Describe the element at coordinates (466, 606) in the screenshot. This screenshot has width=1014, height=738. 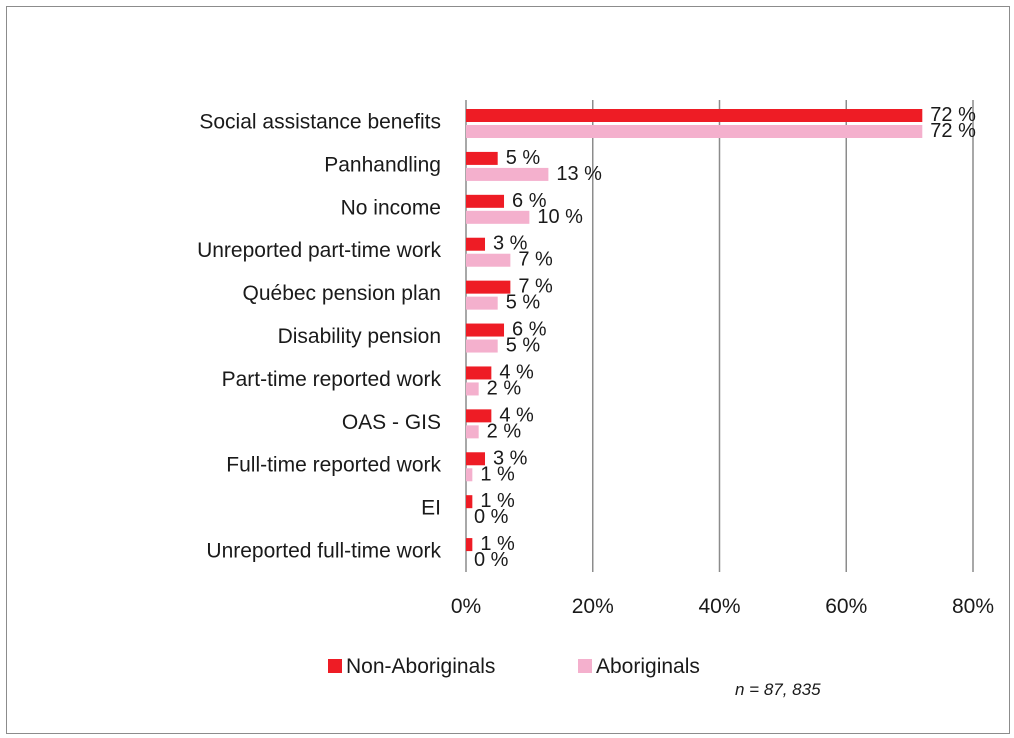
I see `x-tick-label: 0%` at that location.